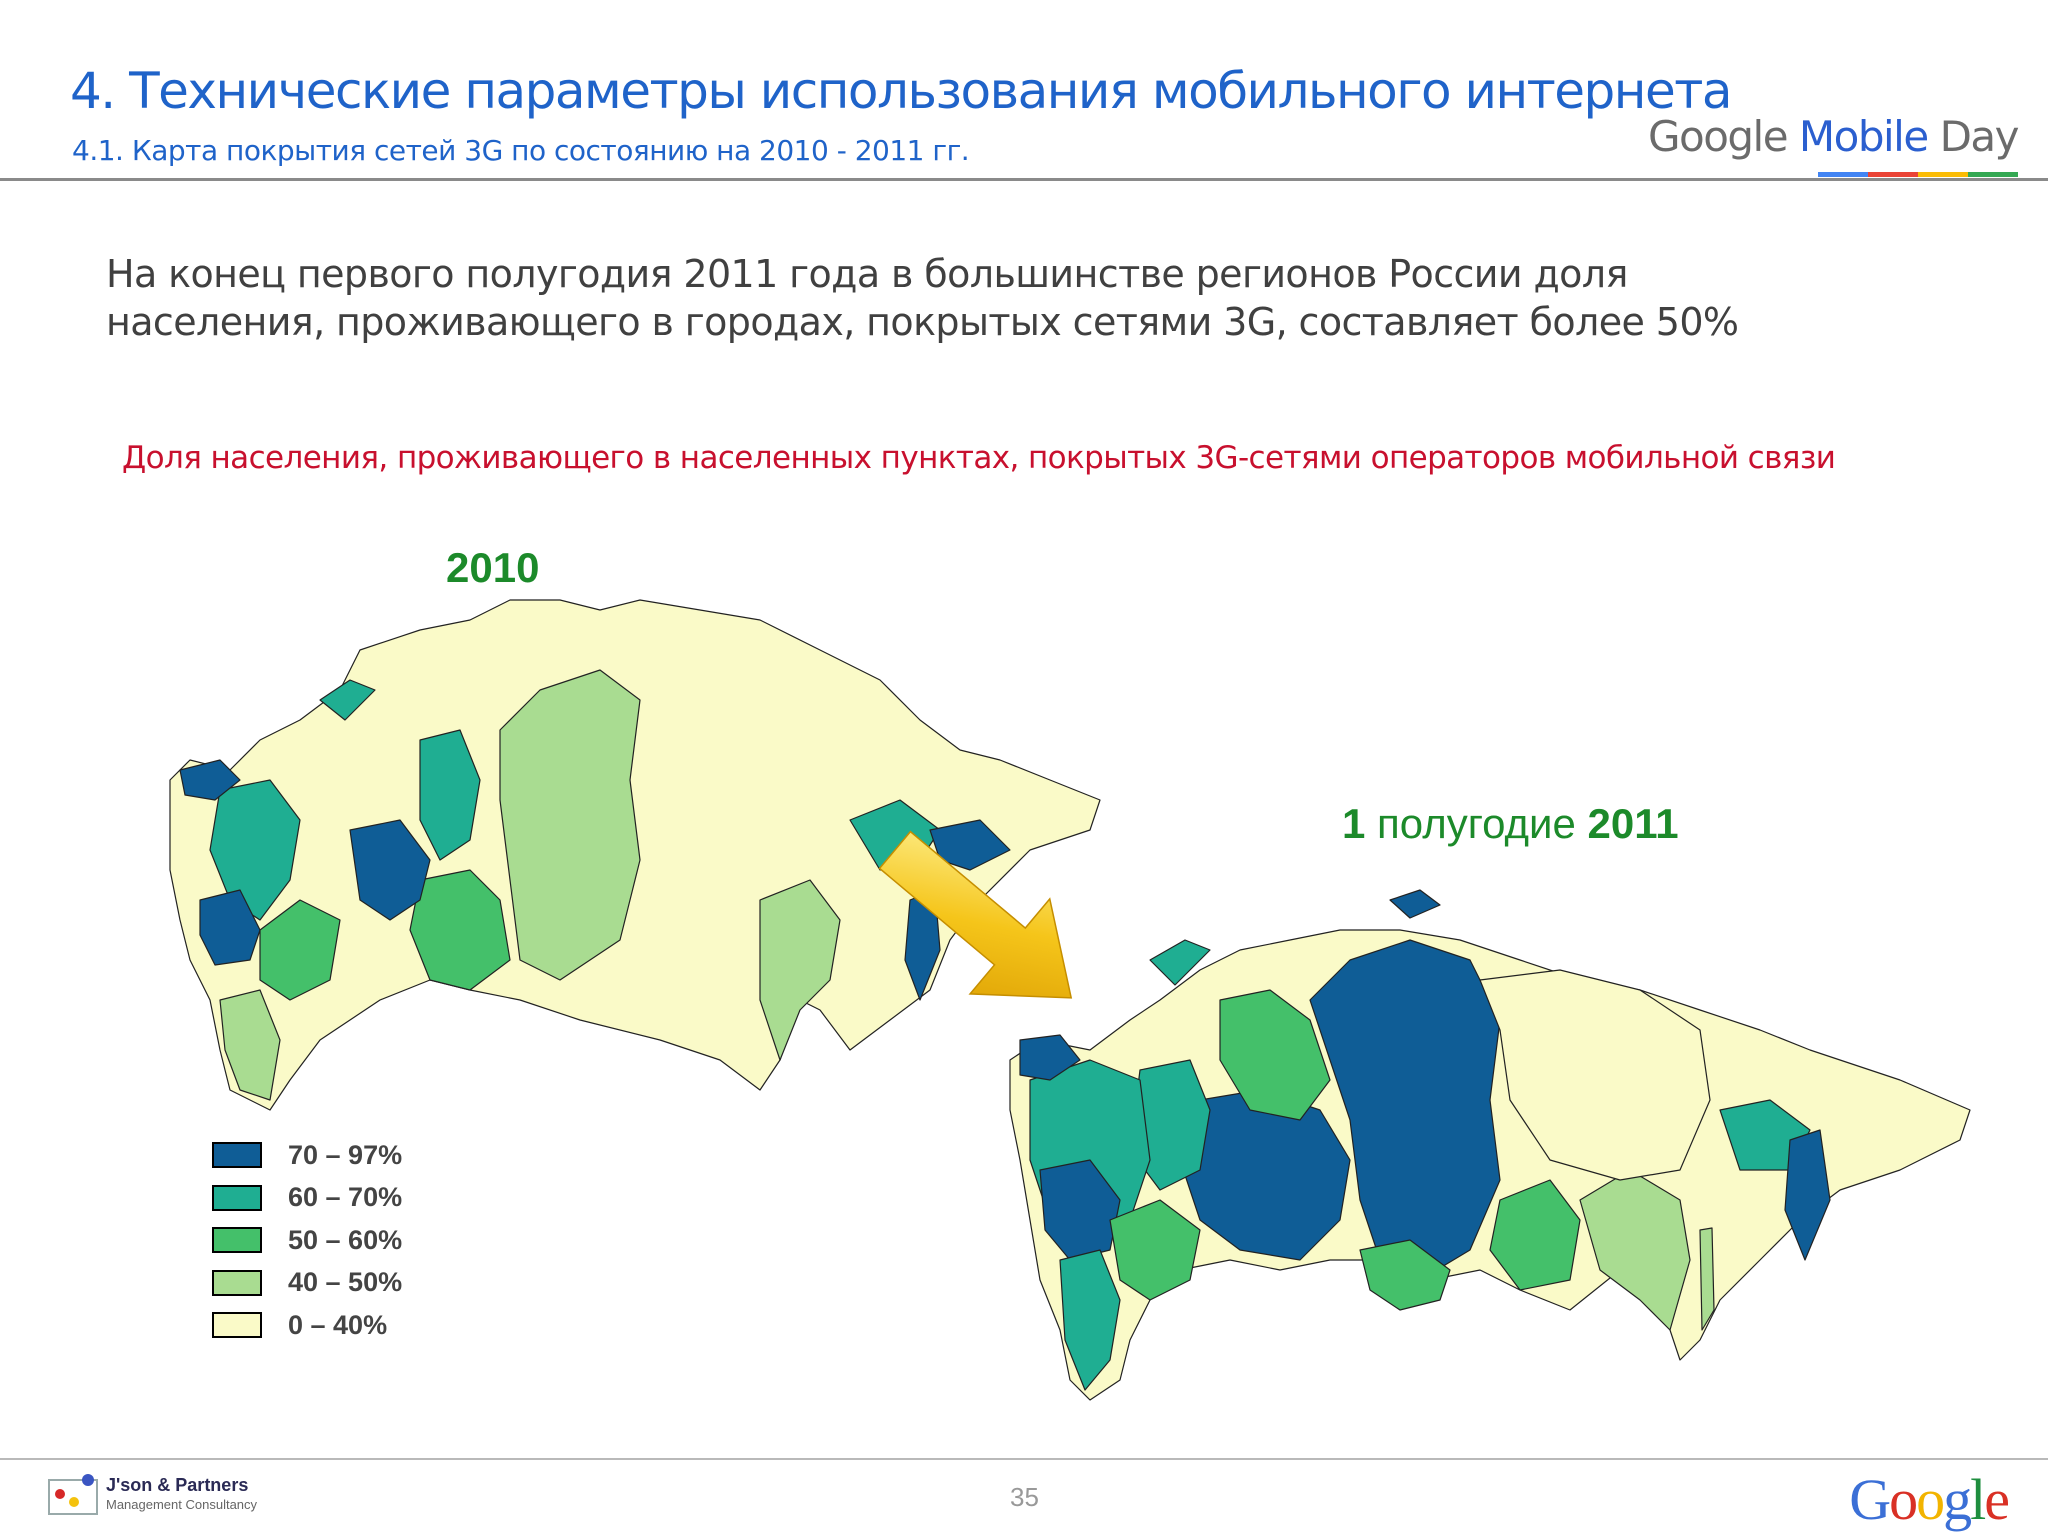 The image size is (2048, 1536). Describe the element at coordinates (345, 1154) in the screenshot. I see `legend-label: 70 – 97%` at that location.